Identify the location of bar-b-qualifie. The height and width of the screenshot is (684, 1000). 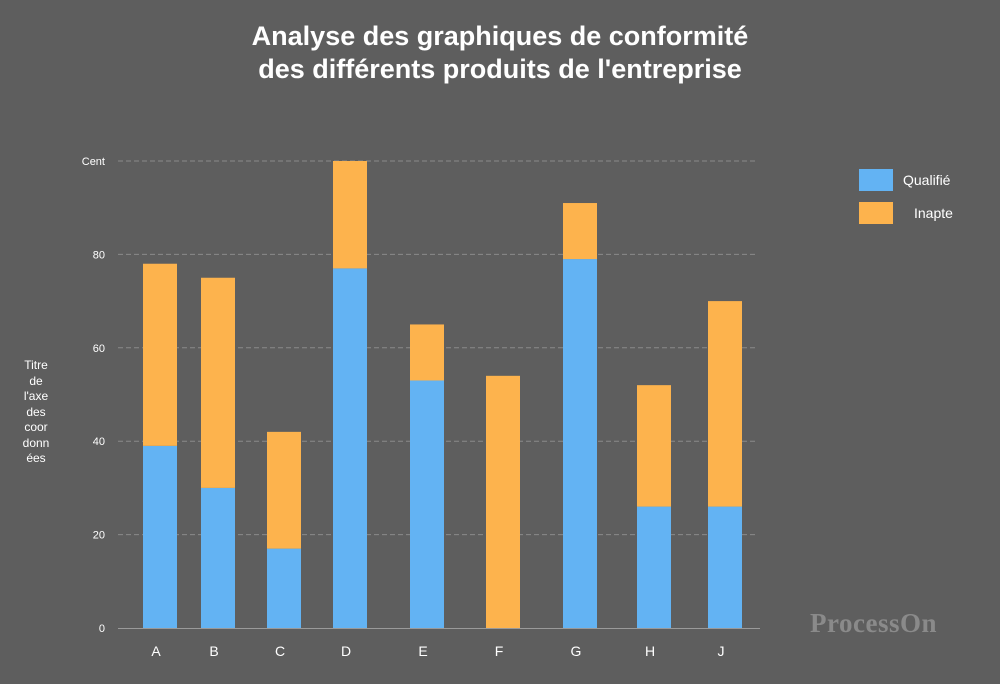
(218, 557).